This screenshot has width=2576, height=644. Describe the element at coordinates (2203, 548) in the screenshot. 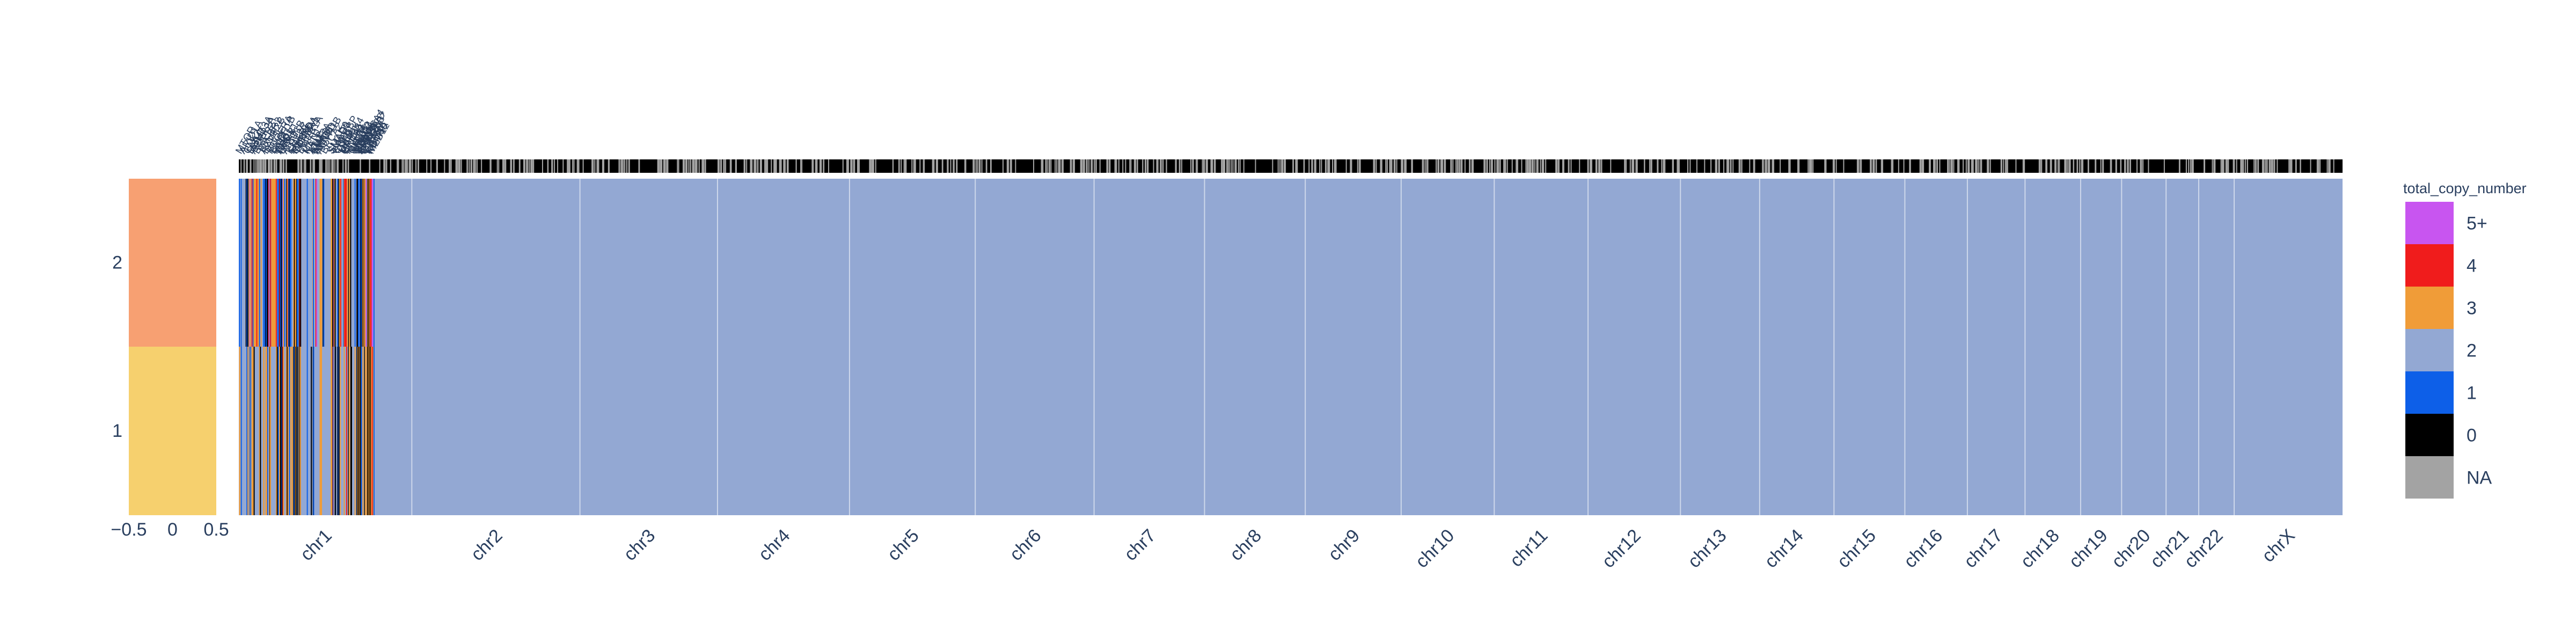

I see `chromosome-label: chr22` at that location.